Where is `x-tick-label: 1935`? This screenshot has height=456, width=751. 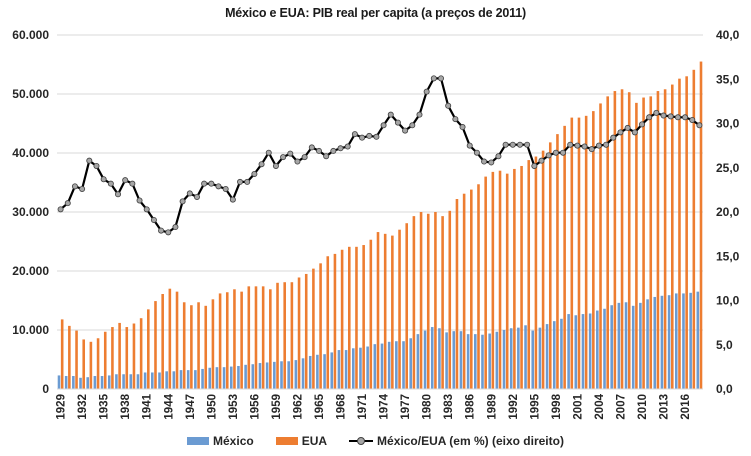 x-tick-label: 1935 is located at coordinates (105, 406).